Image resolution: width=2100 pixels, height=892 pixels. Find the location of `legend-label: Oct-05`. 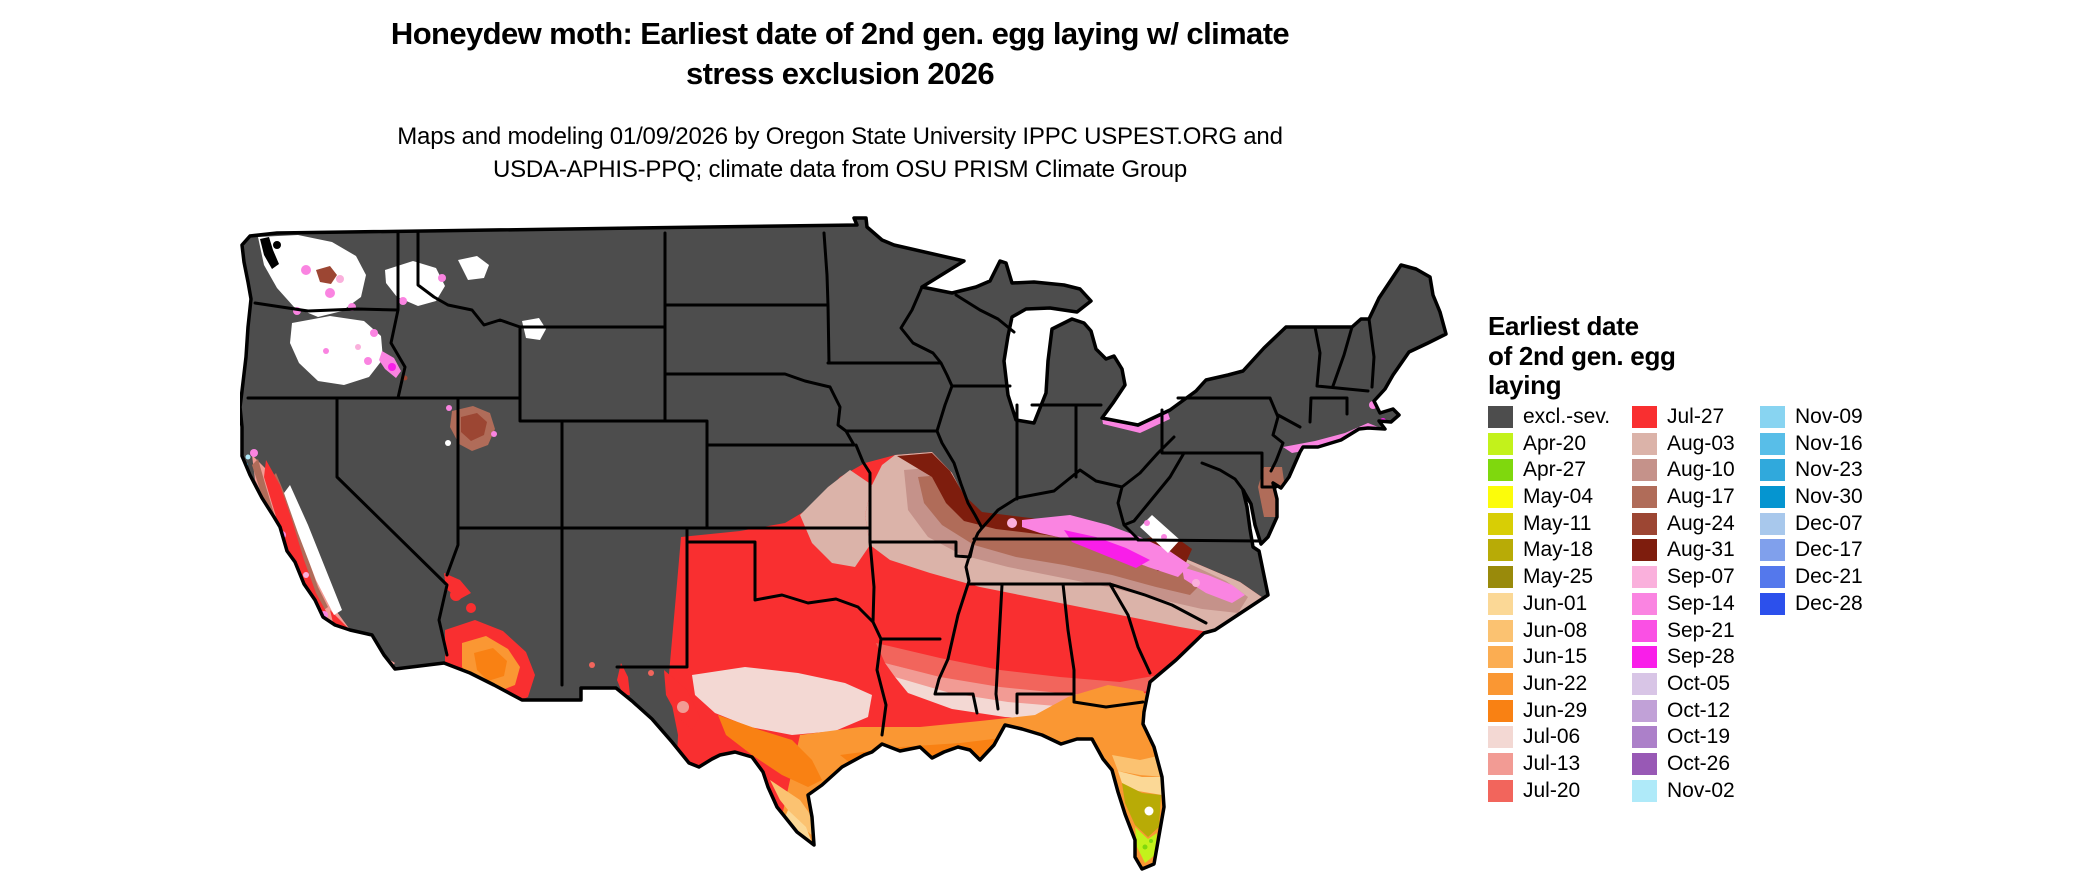

legend-label: Oct-05 is located at coordinates (1699, 683).